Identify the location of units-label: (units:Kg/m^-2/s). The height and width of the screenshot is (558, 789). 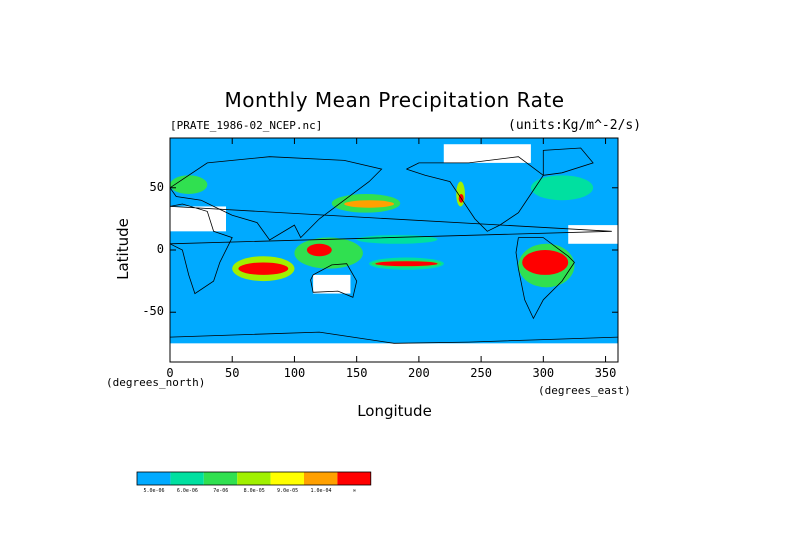
(575, 125).